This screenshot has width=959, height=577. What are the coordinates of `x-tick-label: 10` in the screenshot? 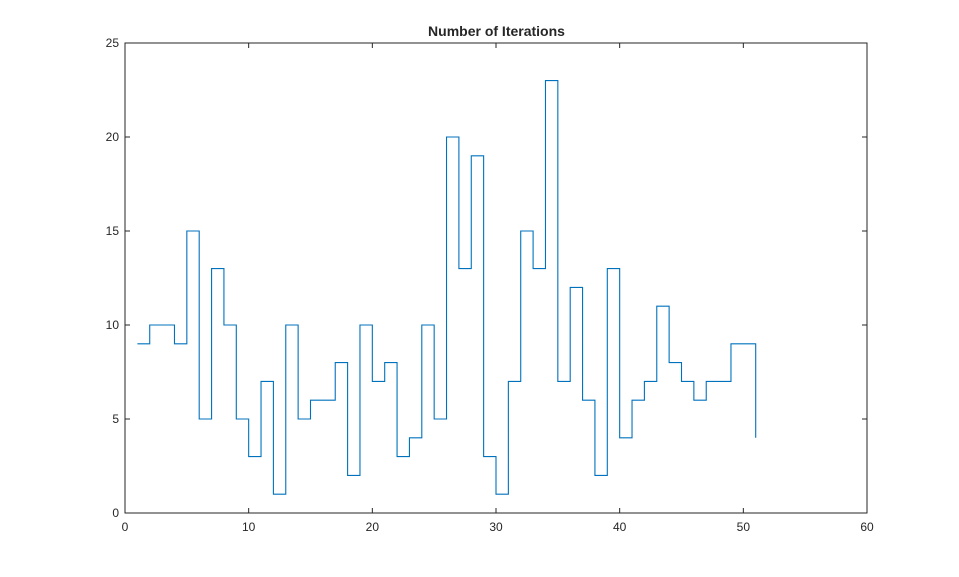 It's located at (249, 527).